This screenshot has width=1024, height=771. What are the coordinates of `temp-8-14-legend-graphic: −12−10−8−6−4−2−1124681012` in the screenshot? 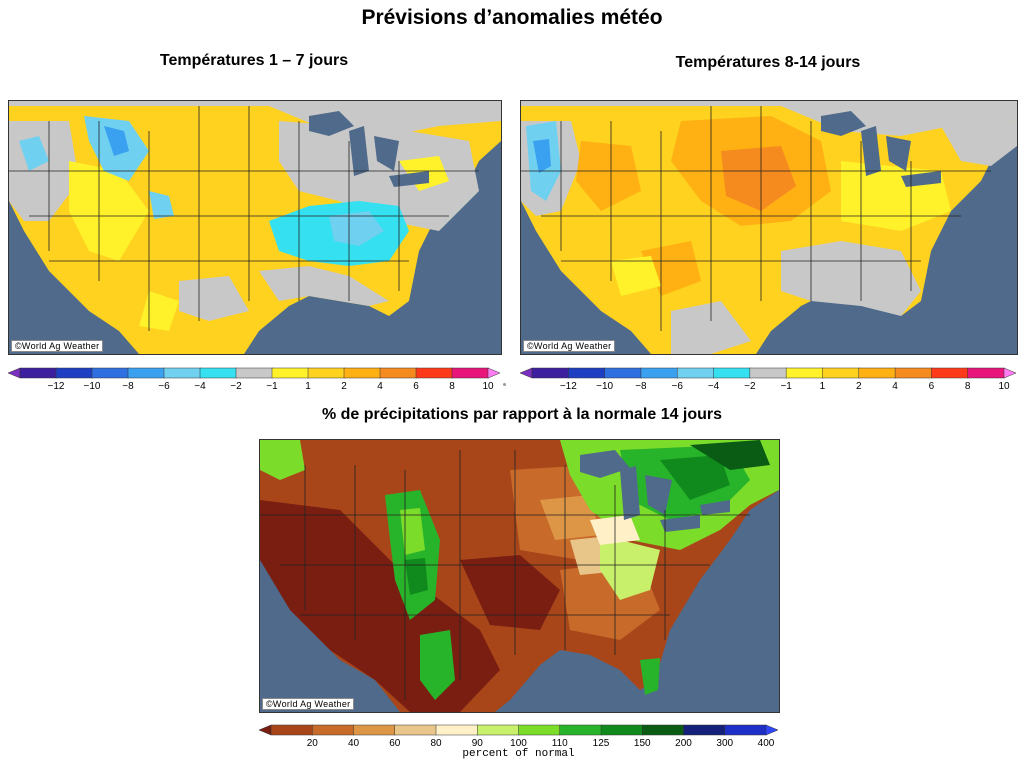 It's located at (768, 379).